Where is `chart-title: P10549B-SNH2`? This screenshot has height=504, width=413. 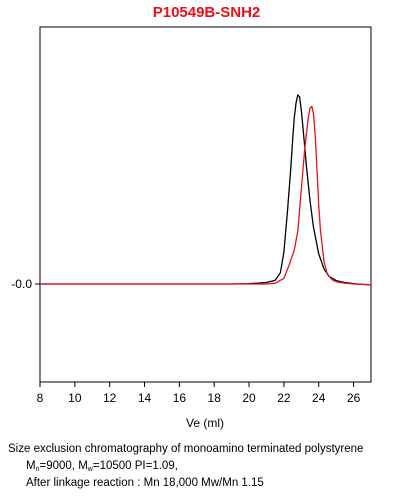
chart-title: P10549B-SNH2 is located at coordinates (206, 12).